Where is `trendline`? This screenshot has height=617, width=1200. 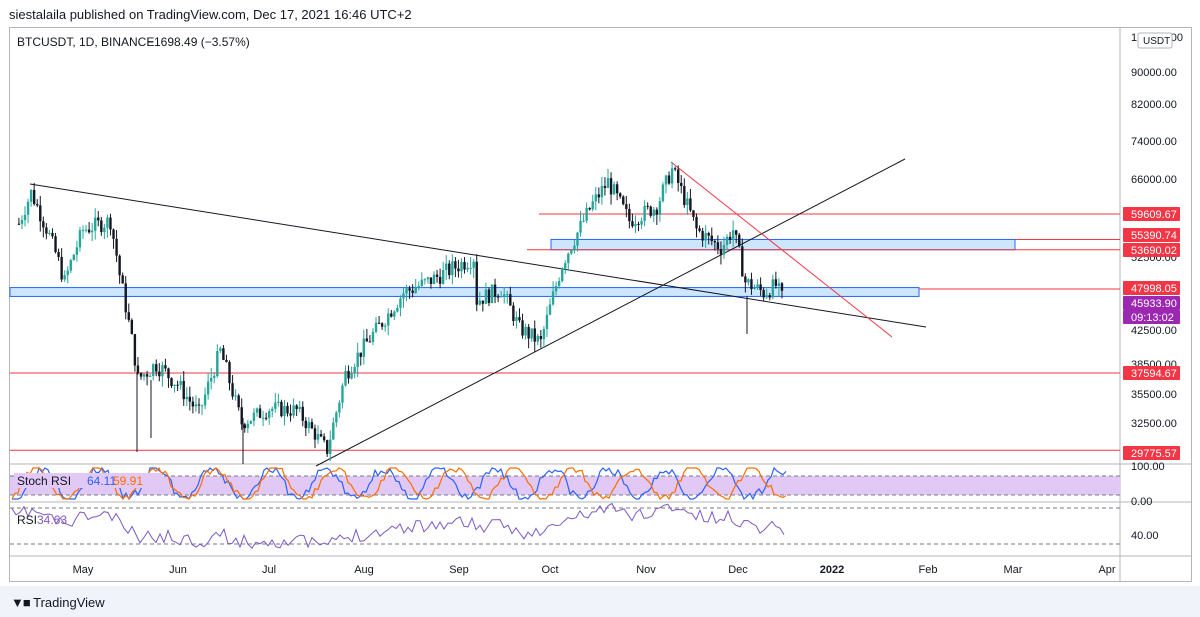 trendline is located at coordinates (781, 249).